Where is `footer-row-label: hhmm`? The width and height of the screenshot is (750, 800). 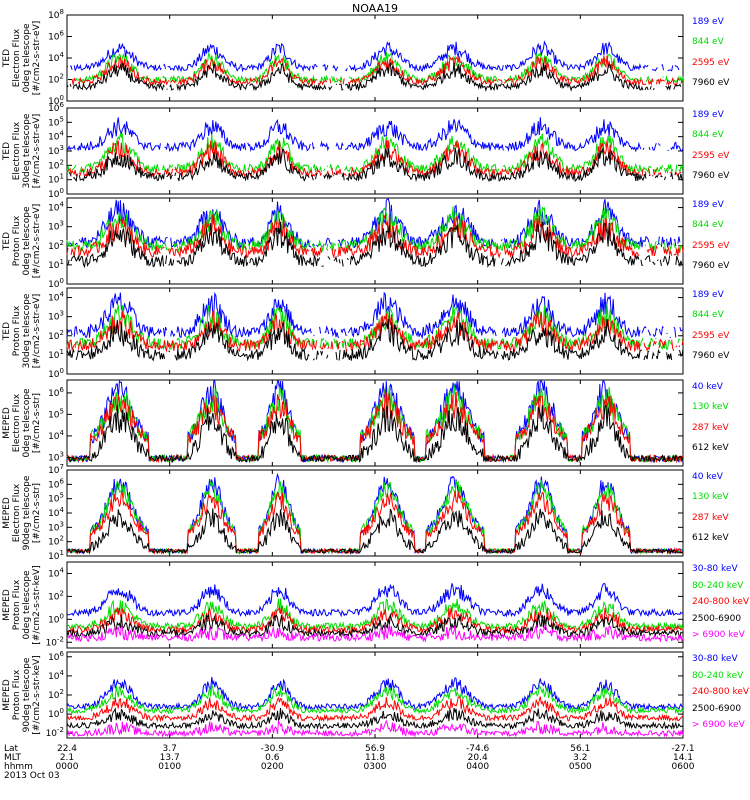
footer-row-label: hhmm is located at coordinates (18, 767).